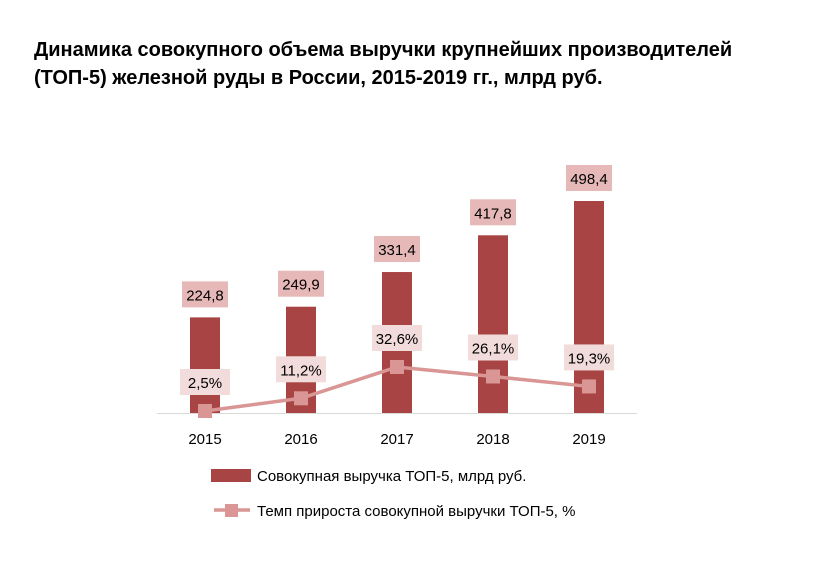 This screenshot has width=819, height=565. I want to click on growth-label-box-2018, so click(493, 347).